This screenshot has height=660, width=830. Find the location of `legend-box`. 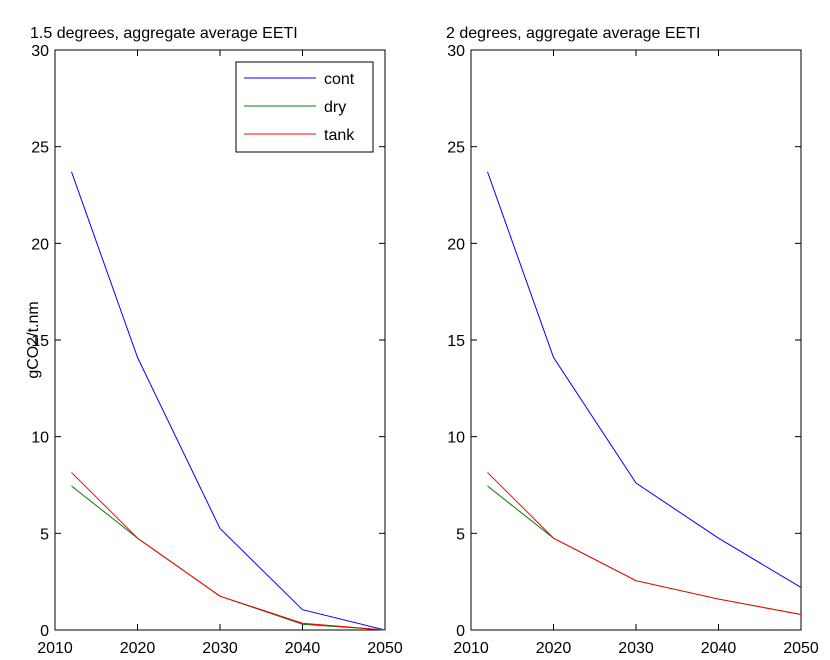

legend-box is located at coordinates (304, 107).